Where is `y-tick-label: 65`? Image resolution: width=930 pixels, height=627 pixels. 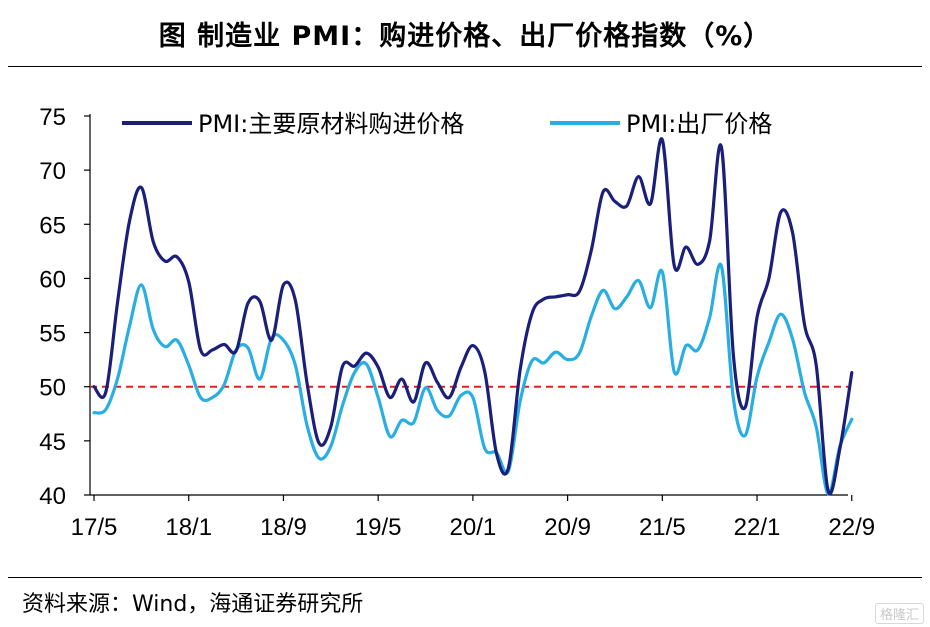 y-tick-label: 65 is located at coordinates (52, 225).